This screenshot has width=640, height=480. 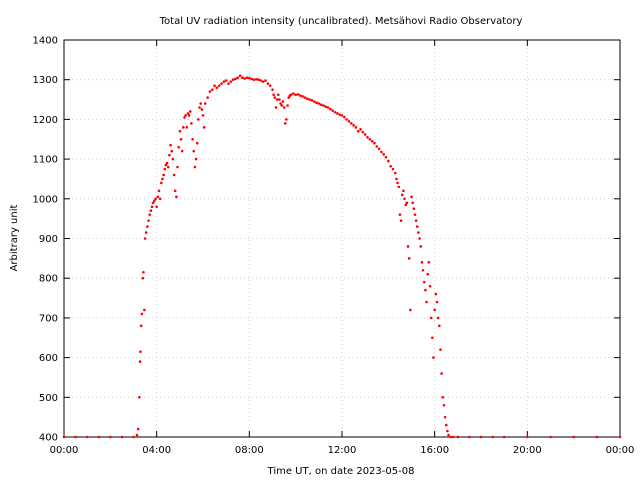 I want to click on x-tick-labels: 00:00 04:00 08:00 12:00 16:00 20:00 00:00, so click(x=342, y=450).